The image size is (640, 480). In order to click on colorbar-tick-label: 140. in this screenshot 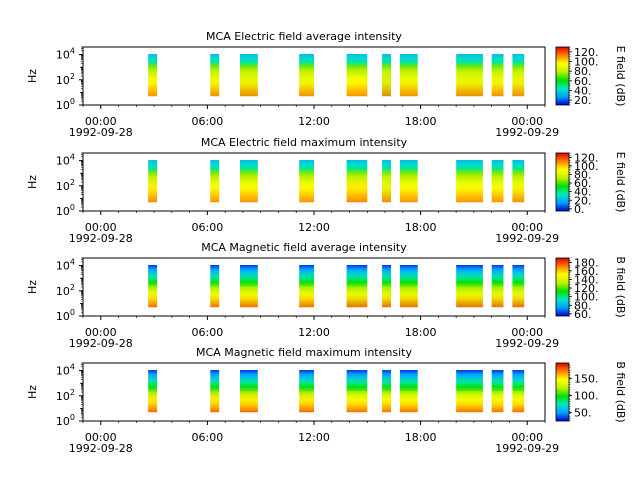, I will do `click(586, 279)`.